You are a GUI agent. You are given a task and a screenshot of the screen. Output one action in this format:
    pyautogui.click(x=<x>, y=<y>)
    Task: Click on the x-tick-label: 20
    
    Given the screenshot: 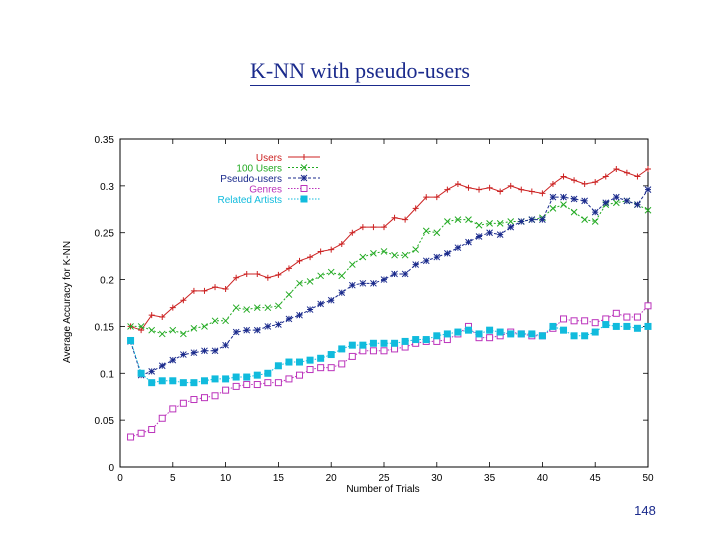 What is the action you would take?
    pyautogui.click(x=332, y=478)
    